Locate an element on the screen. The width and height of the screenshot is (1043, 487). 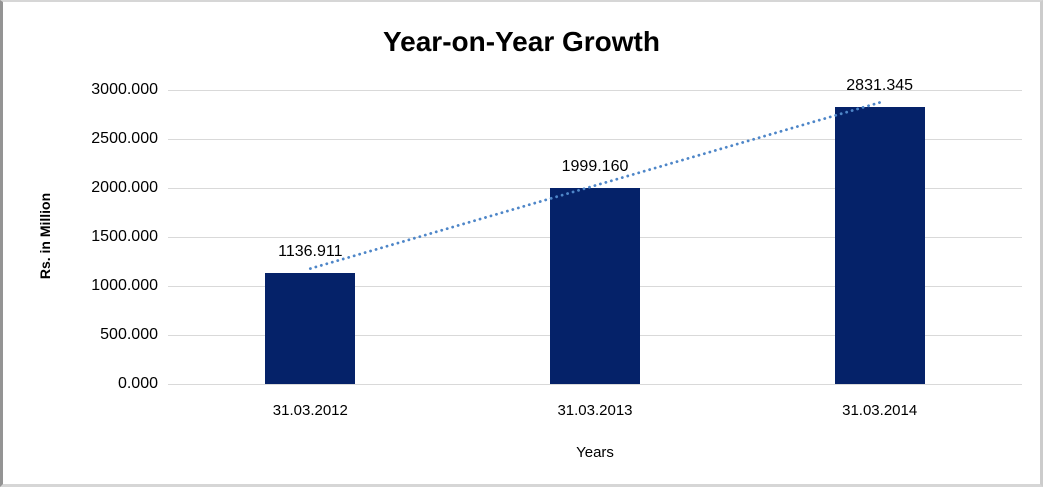
y-tick-label: 500.000 is located at coordinates (129, 334).